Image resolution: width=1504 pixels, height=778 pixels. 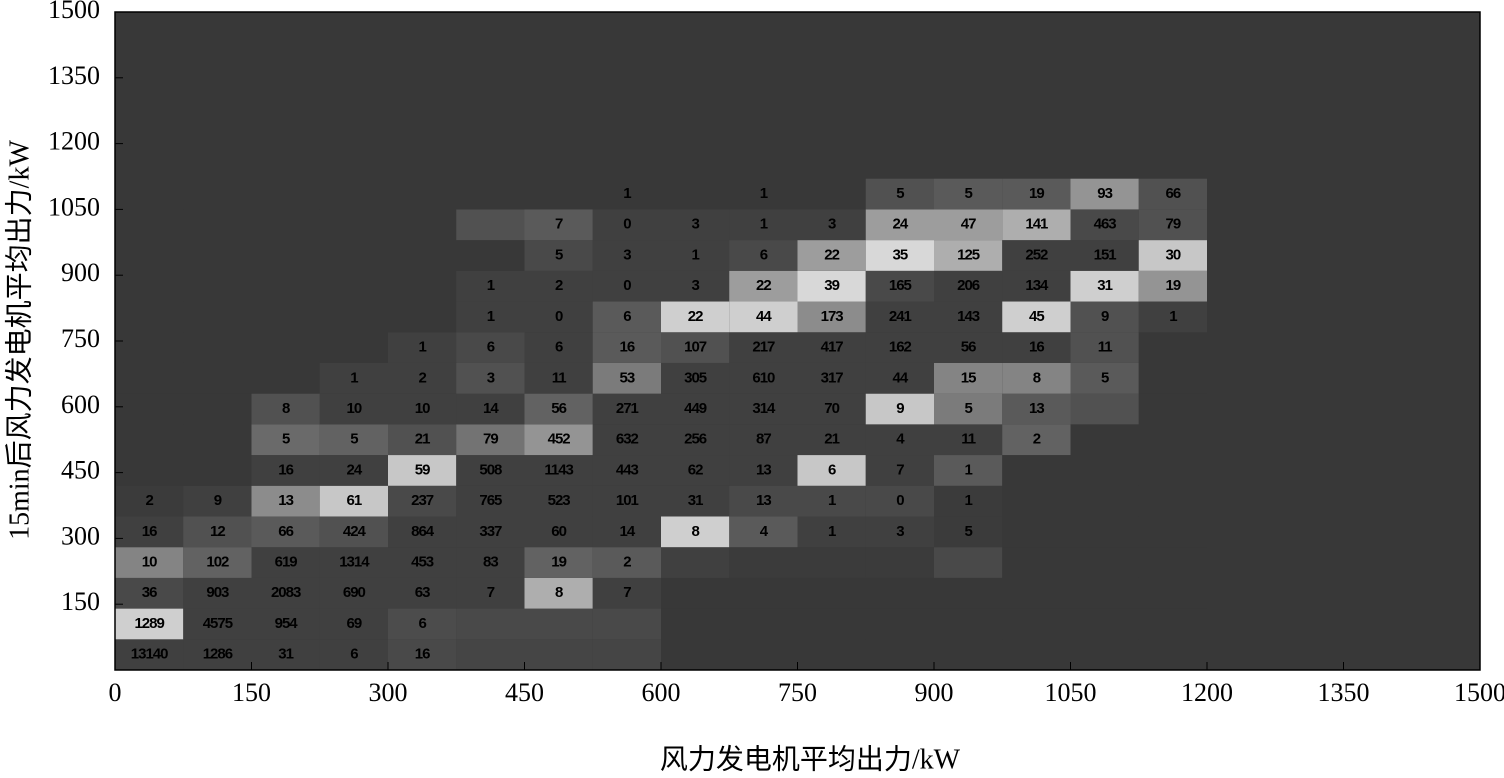 What do you see at coordinates (218, 623) in the screenshot?
I see `cell-count: 4575` at bounding box center [218, 623].